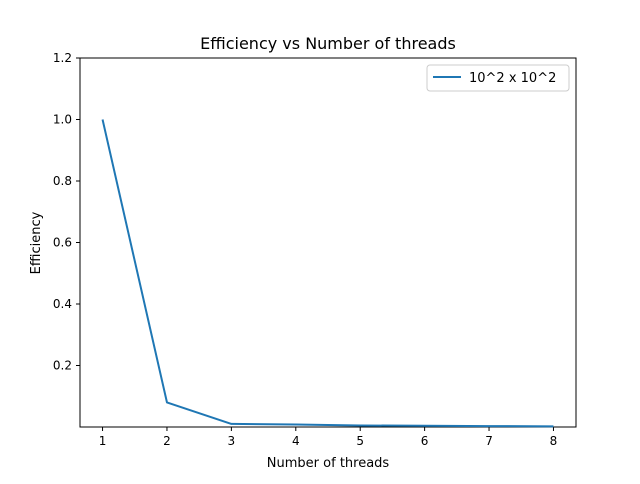 This screenshot has height=484, width=640. I want to click on y-tick-label: 0.2, so click(62, 366).